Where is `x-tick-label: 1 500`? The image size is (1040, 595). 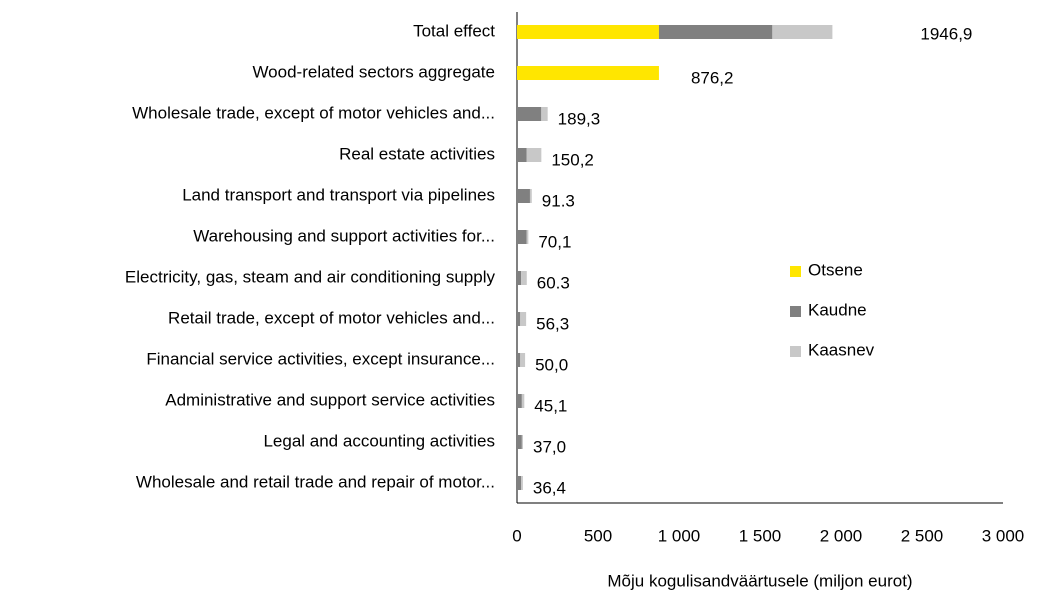 x-tick-label: 1 500 is located at coordinates (760, 535).